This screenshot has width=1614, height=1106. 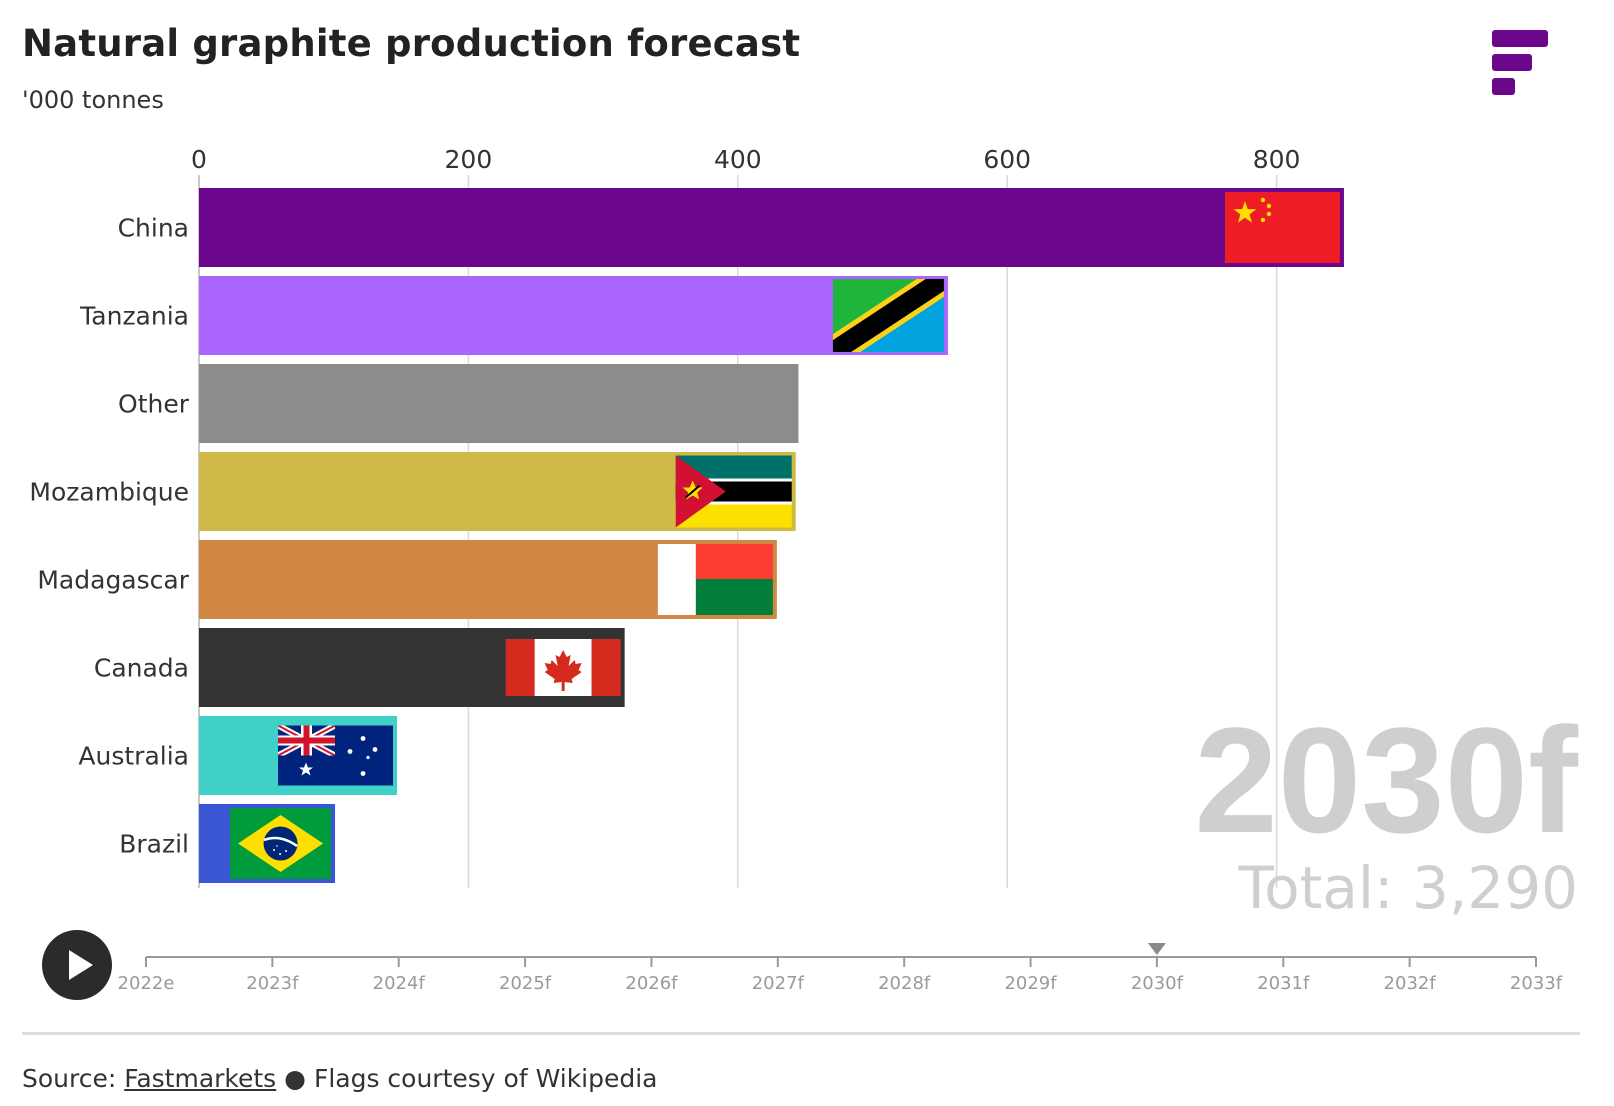 What do you see at coordinates (1520, 62) in the screenshot?
I see `brand-logo-icon` at bounding box center [1520, 62].